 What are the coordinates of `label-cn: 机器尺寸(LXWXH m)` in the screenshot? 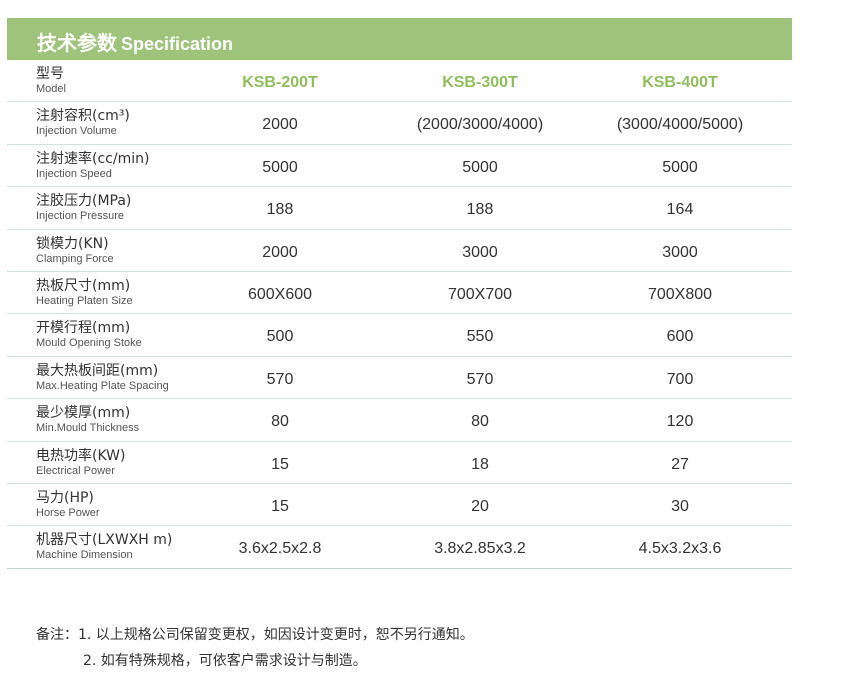 It's located at (104, 540).